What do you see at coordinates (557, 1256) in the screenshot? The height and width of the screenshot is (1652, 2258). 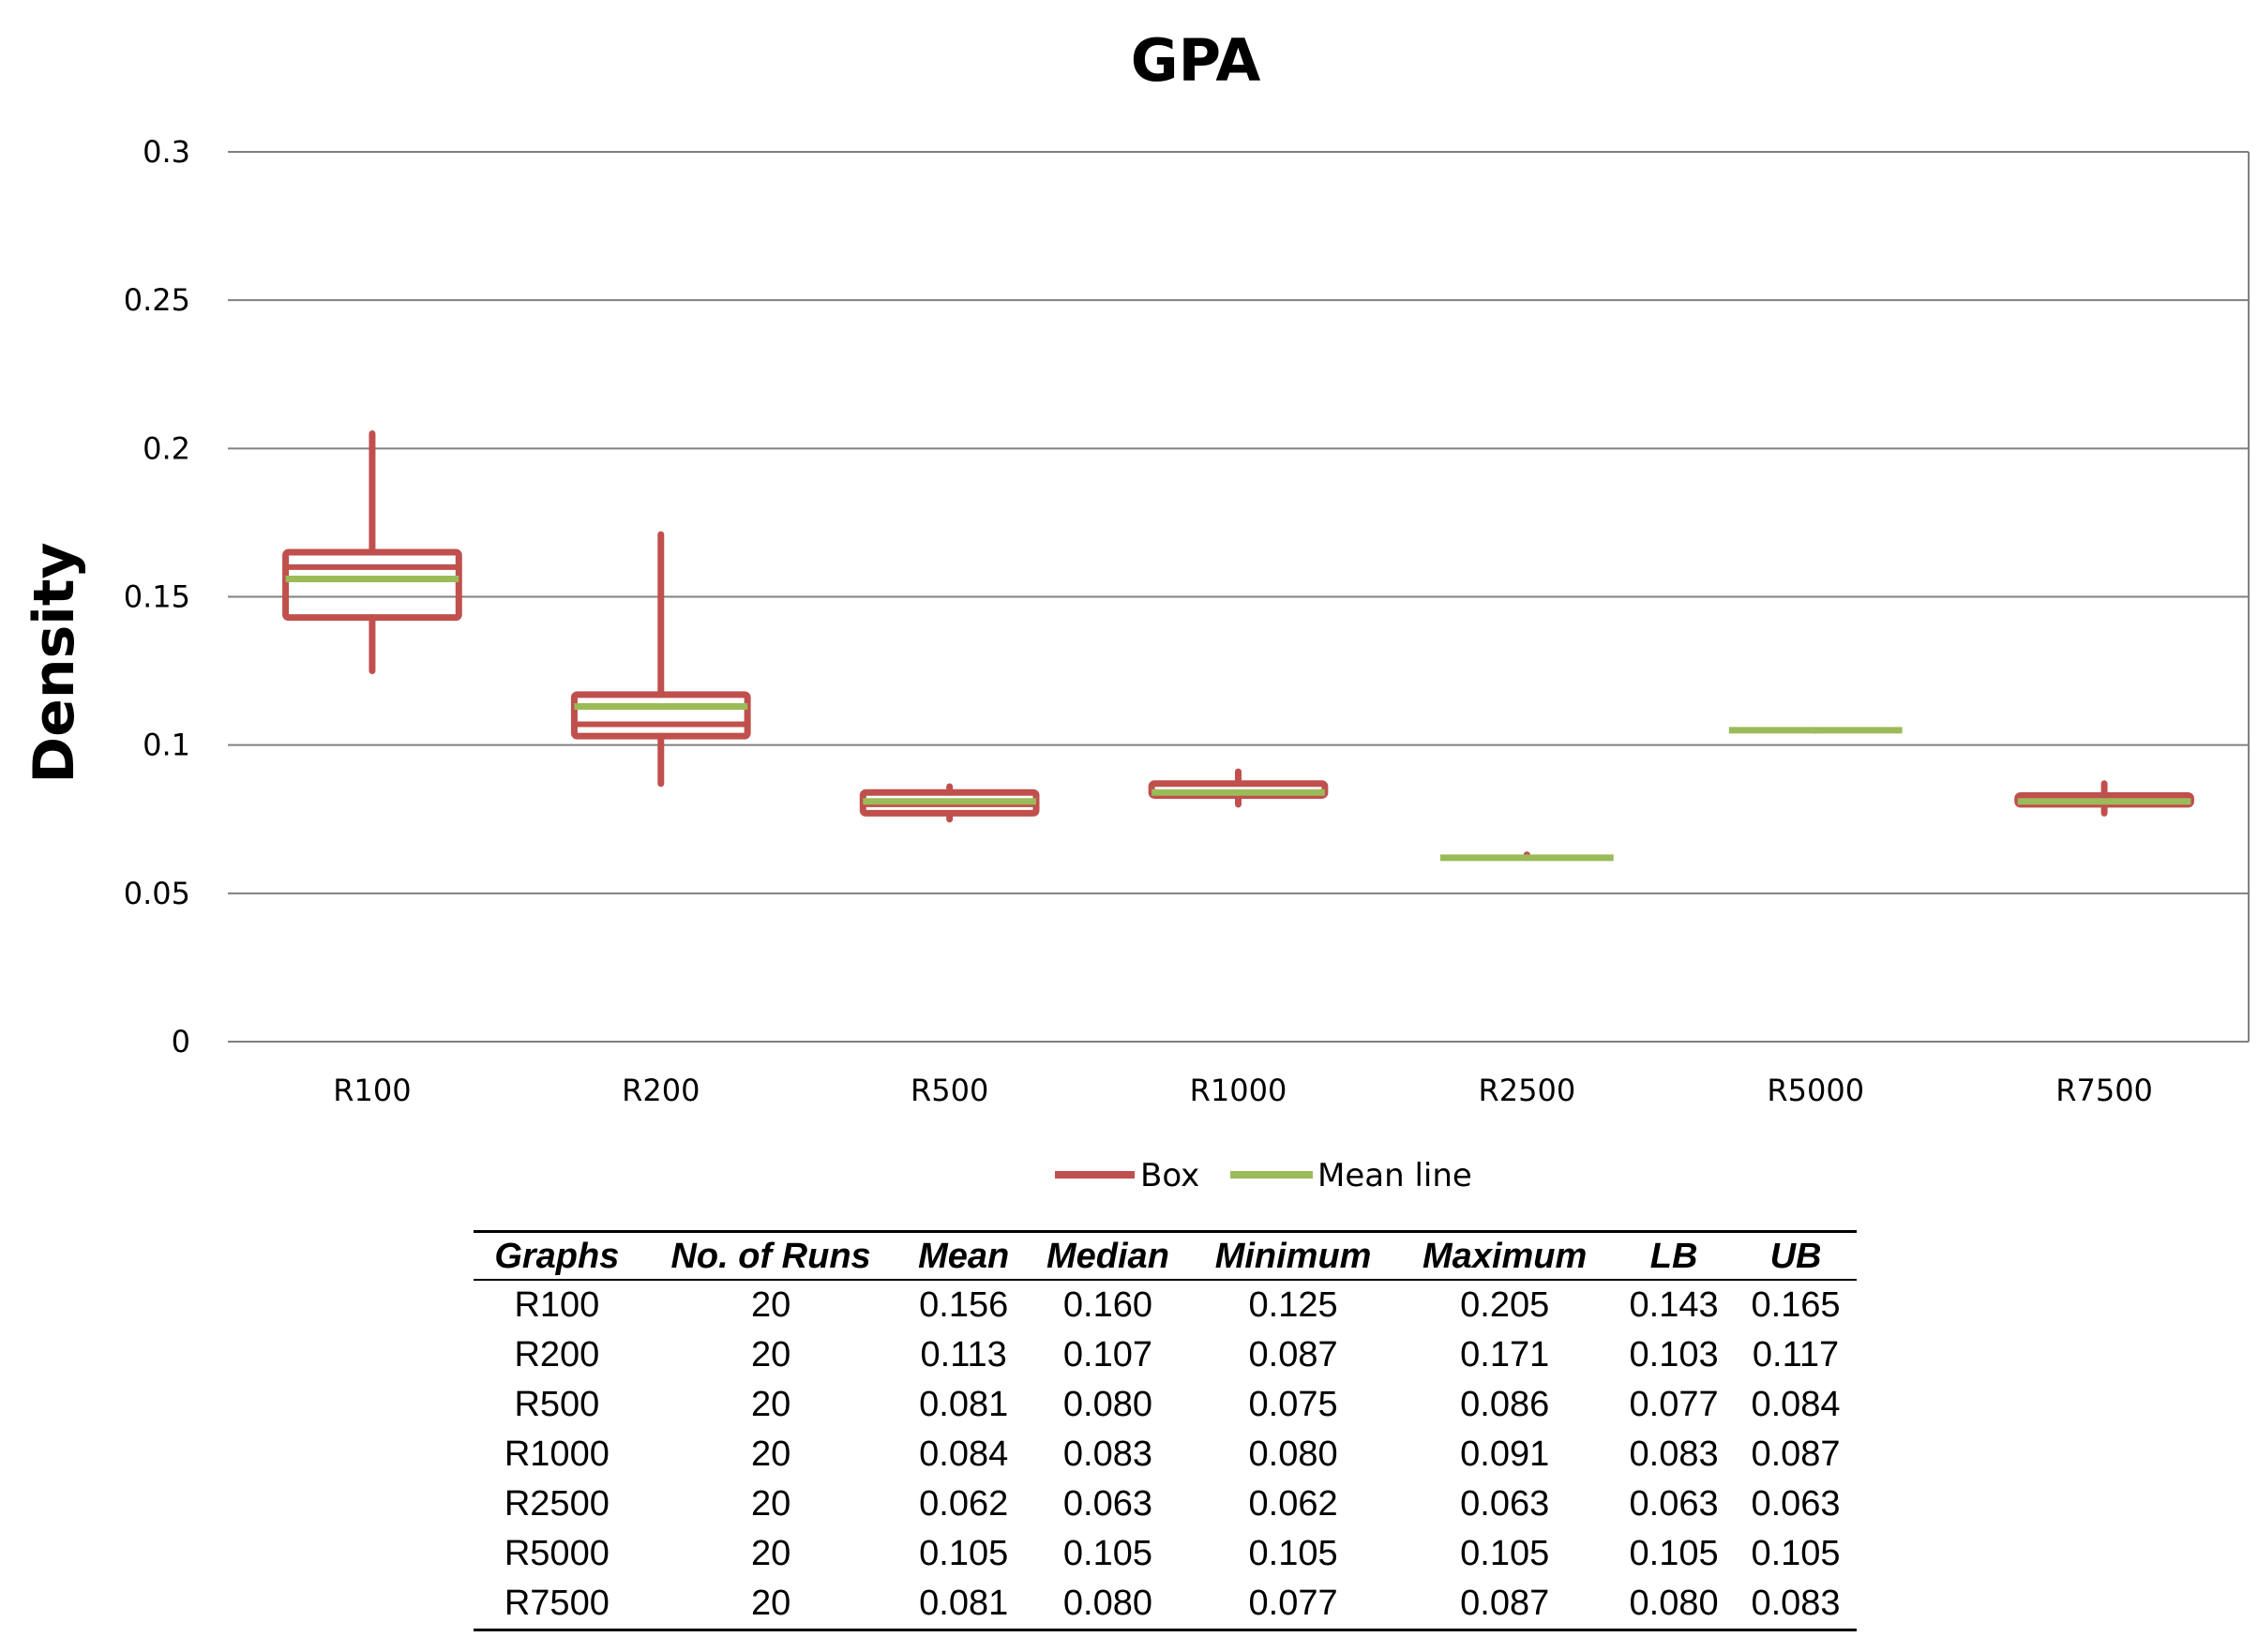 I see `table-header-cell: Graphs` at bounding box center [557, 1256].